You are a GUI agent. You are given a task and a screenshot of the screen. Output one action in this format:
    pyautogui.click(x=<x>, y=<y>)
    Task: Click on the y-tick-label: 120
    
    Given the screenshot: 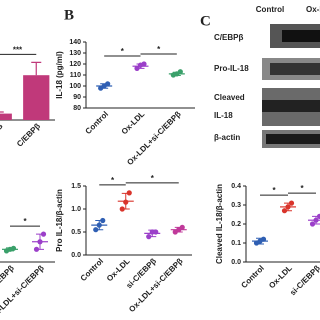 What is the action you would take?
    pyautogui.click(x=75, y=64)
    